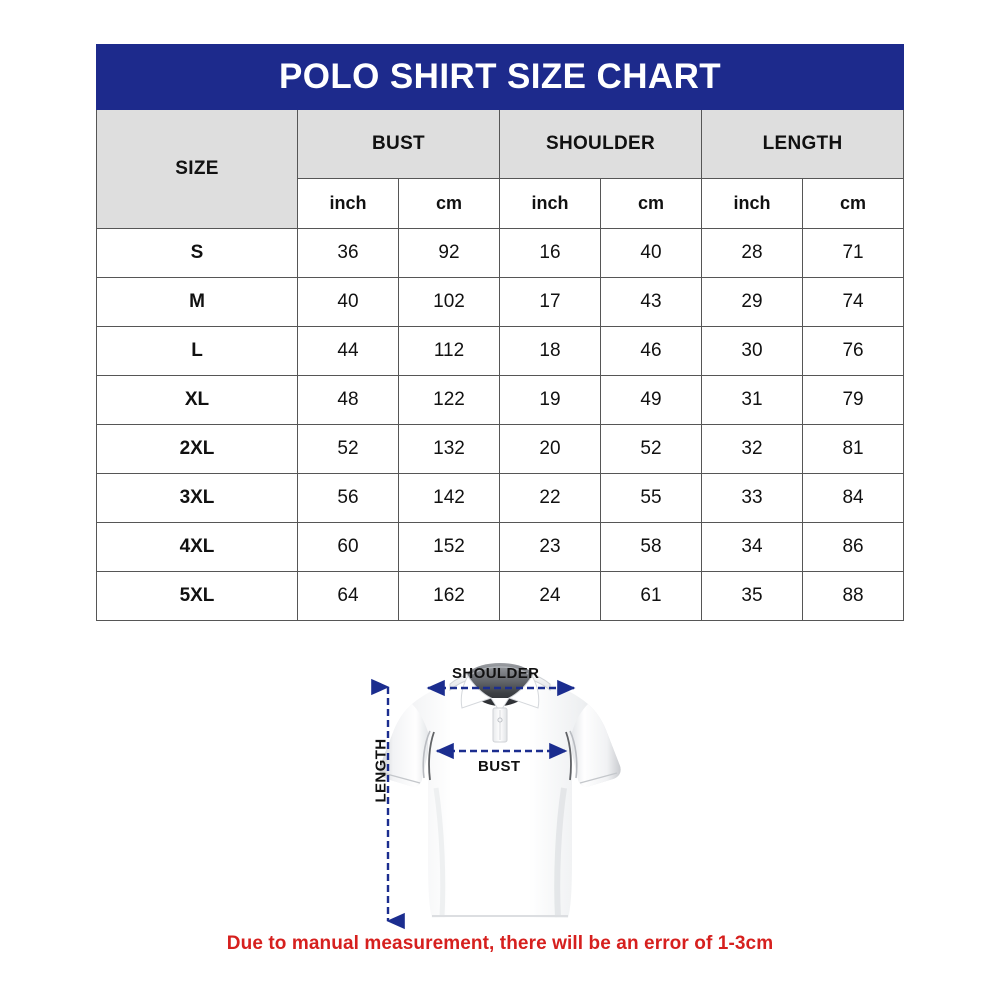  Describe the element at coordinates (802, 144) in the screenshot. I see `column-header-length: LENGTH` at that location.